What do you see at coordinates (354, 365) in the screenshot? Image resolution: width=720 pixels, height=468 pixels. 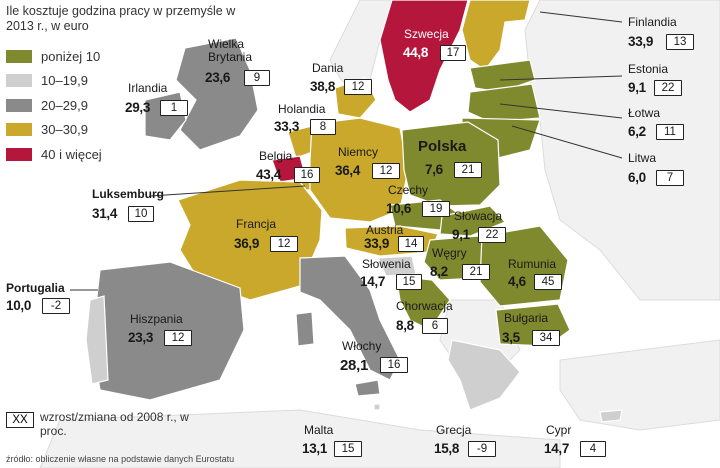 I see `country-value-italy: 28,1` at bounding box center [354, 365].